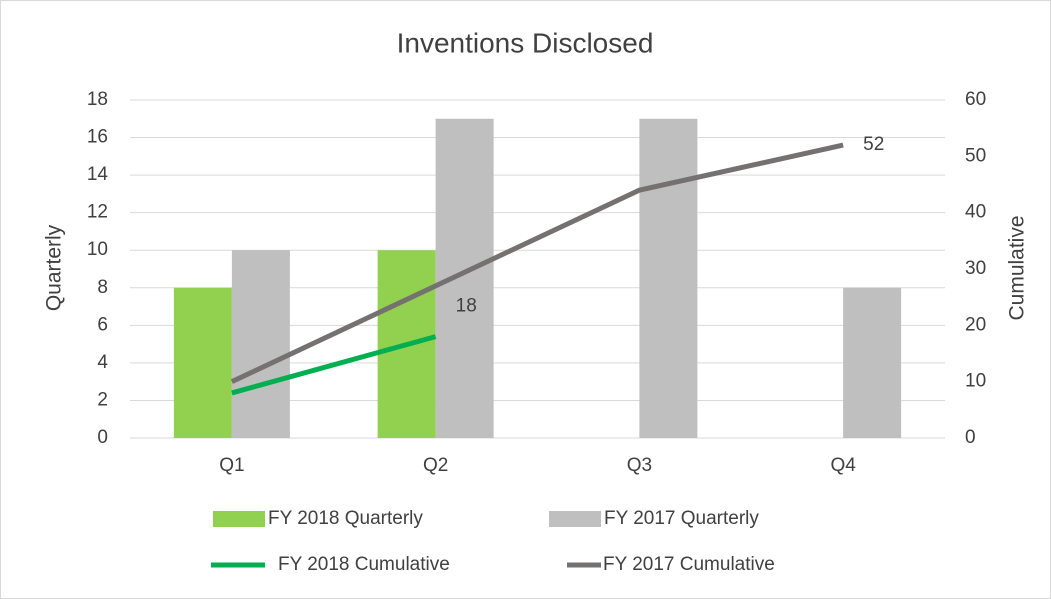 The width and height of the screenshot is (1051, 599). I want to click on legend-label: FY 2018 Quarterly, so click(345, 518).